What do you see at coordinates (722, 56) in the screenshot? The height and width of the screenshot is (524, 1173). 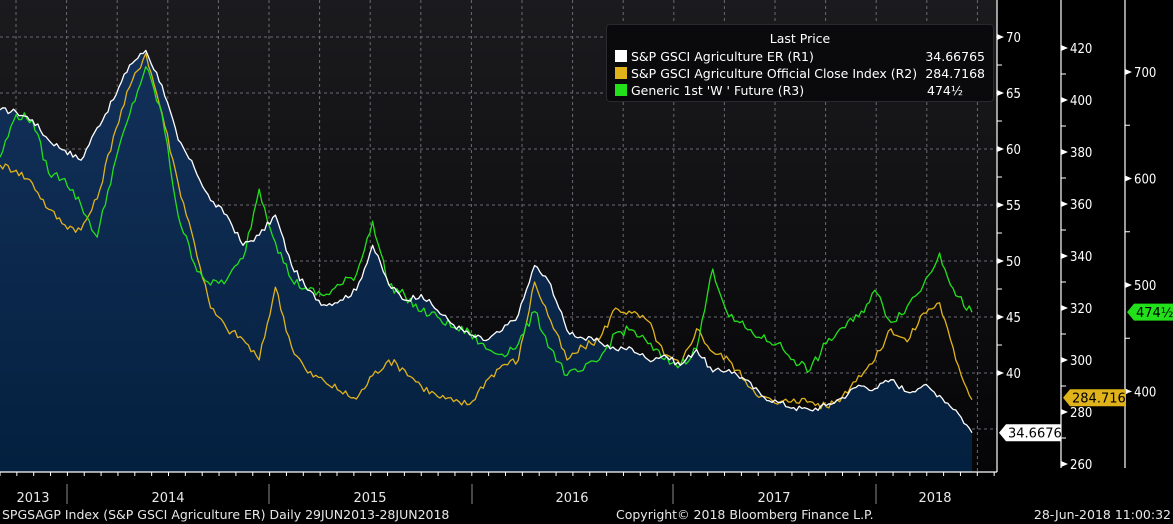 I see `legend-name-r1: S&P GSCI Agriculture ER (R1)` at bounding box center [722, 56].